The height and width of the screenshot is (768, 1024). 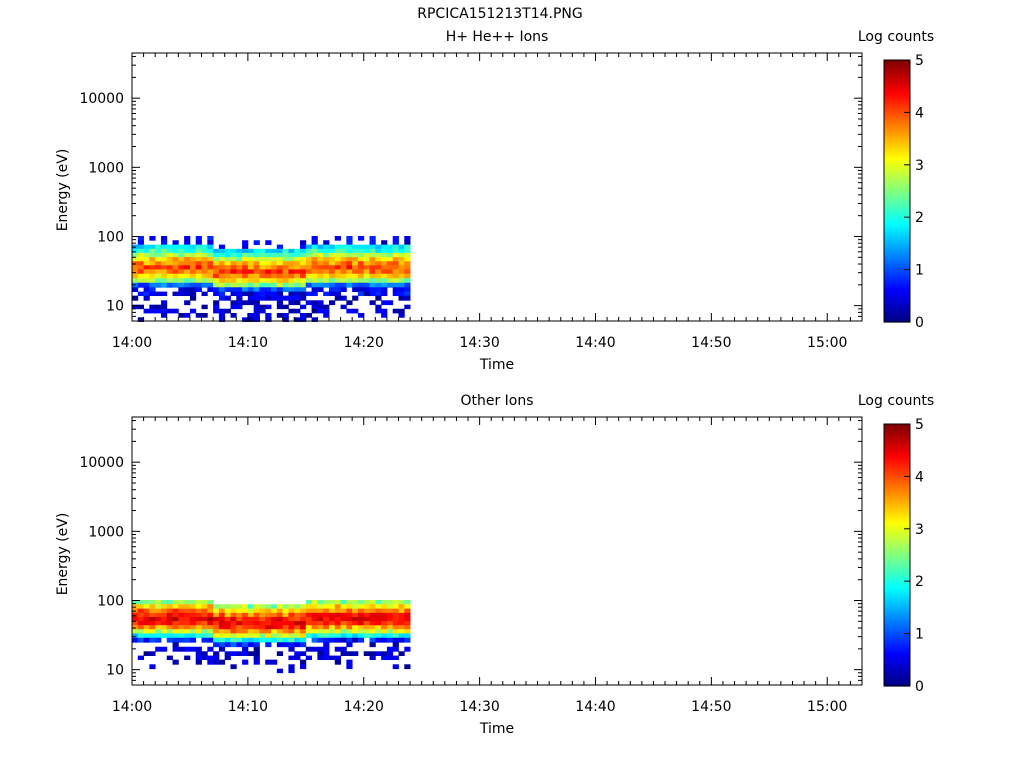 What do you see at coordinates (115, 307) in the screenshot?
I see `y-tick-label: 10` at bounding box center [115, 307].